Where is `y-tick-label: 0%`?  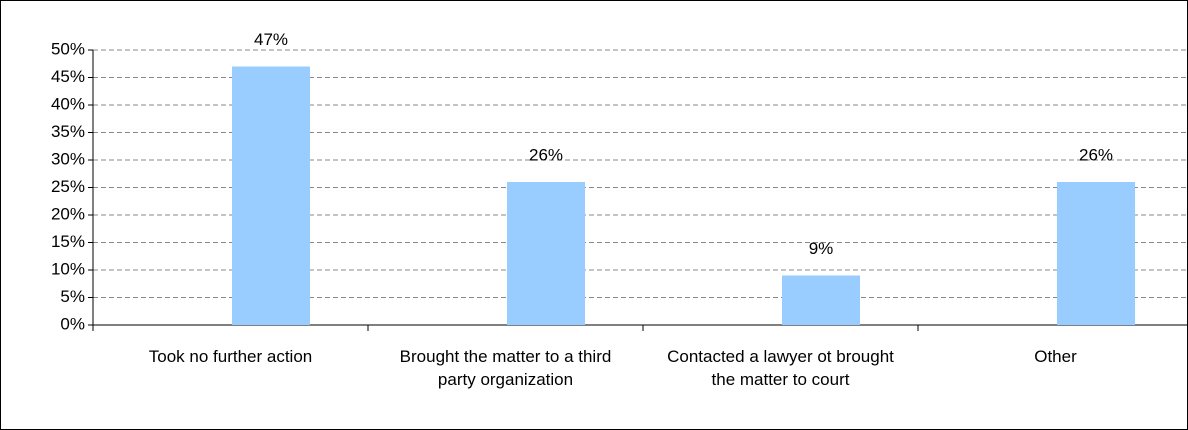 y-tick-label: 0% is located at coordinates (72, 323).